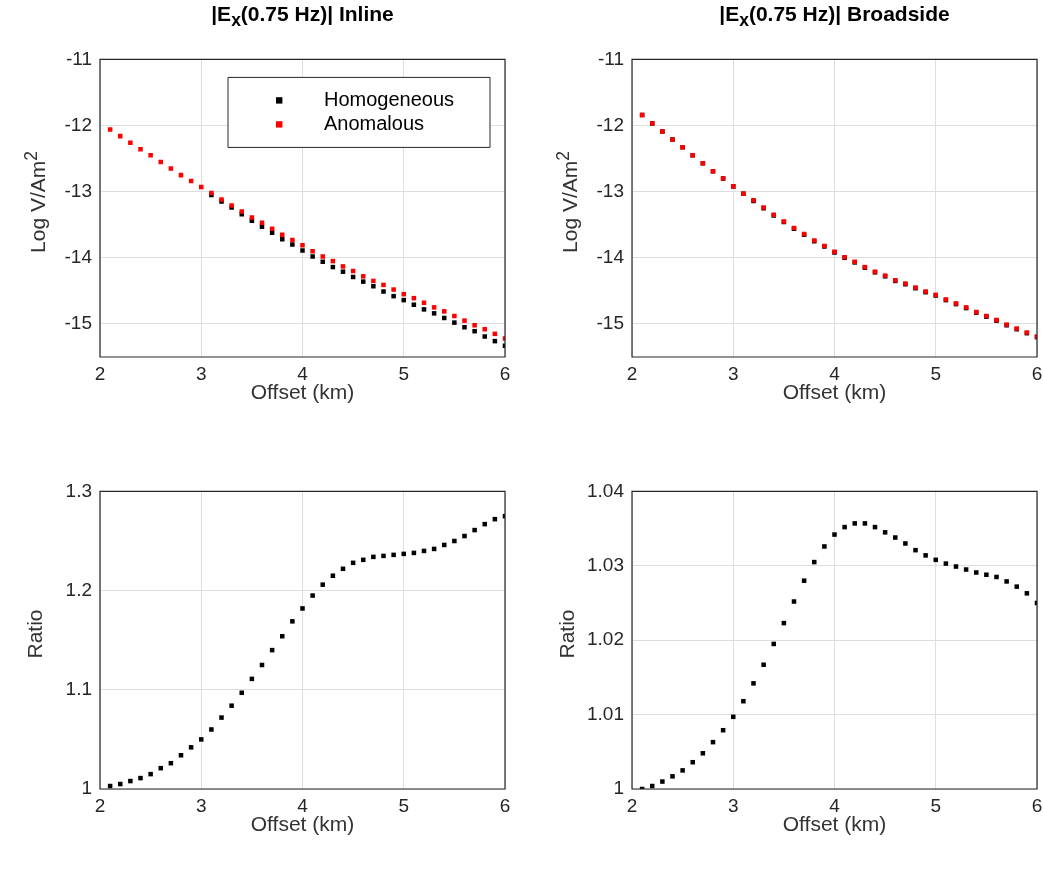 The width and height of the screenshot is (1043, 870). Describe the element at coordinates (374, 122) in the screenshot. I see `legend-label: Anomalous` at that location.